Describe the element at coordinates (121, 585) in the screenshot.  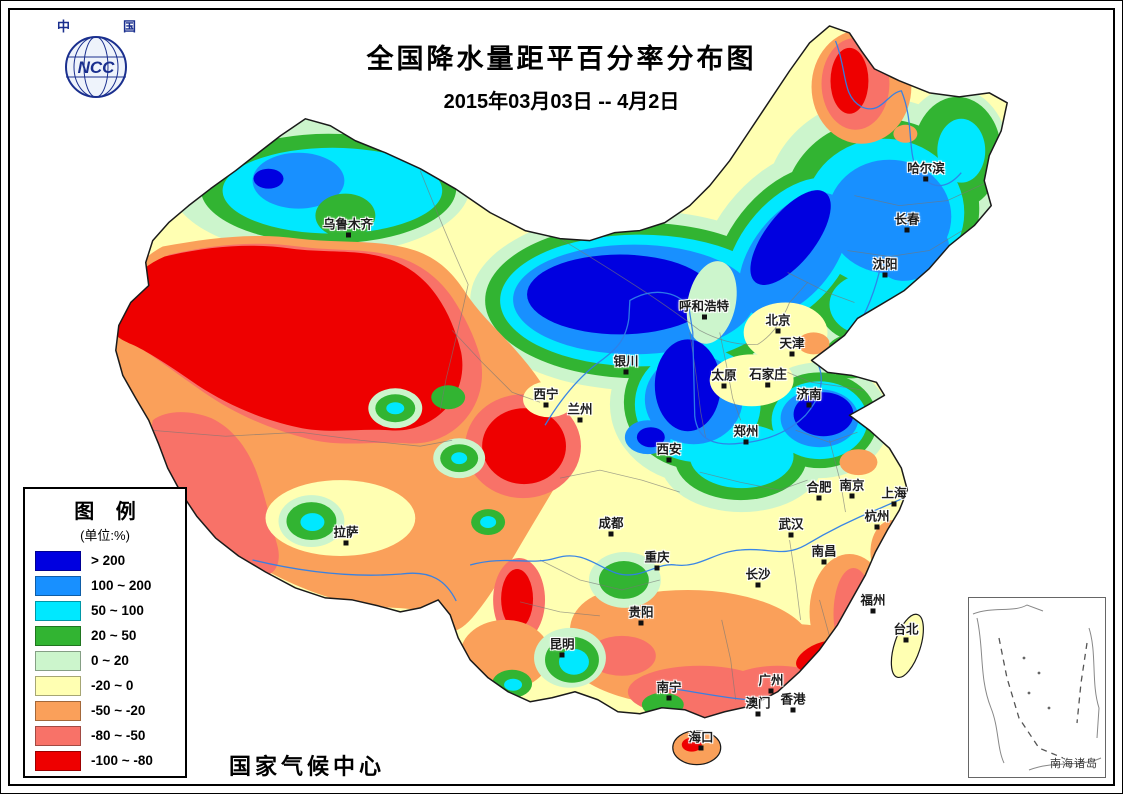
I see `legend-label: 100 ~ 200` at that location.